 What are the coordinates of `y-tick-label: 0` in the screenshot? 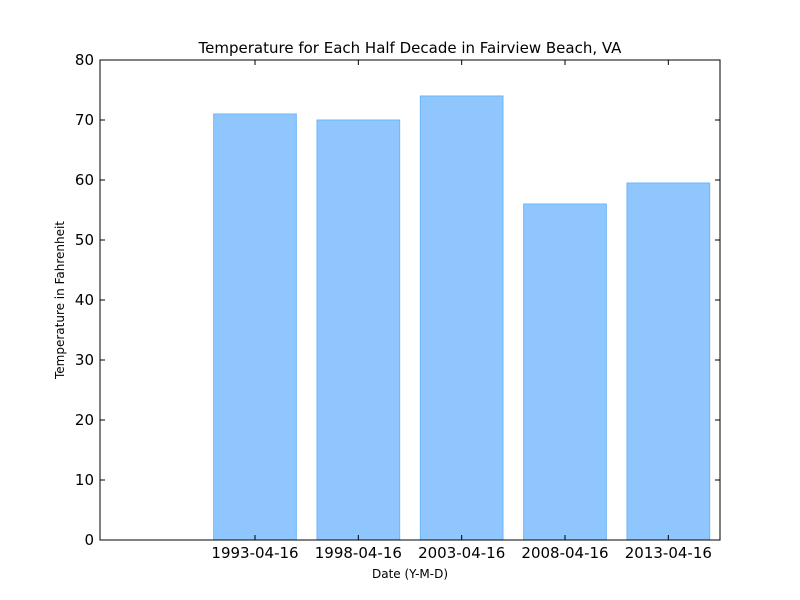 It's located at (89, 540).